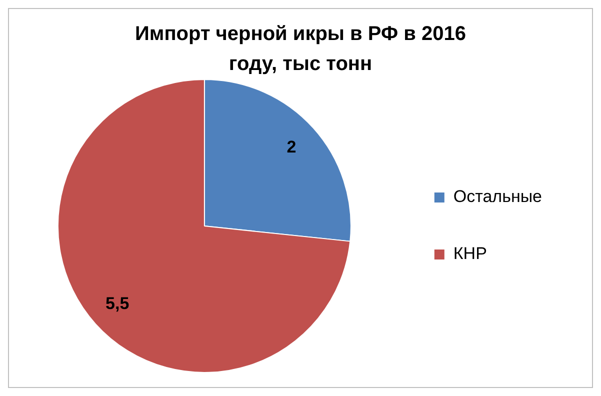  What do you see at coordinates (497, 196) in the screenshot?
I see `legend-label: Остальные` at bounding box center [497, 196].